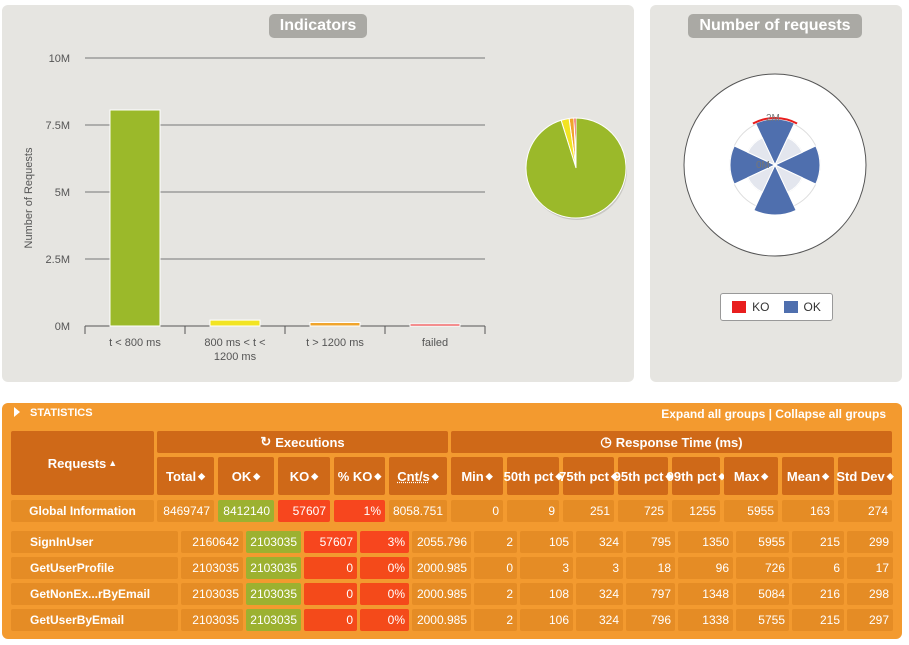 The height and width of the screenshot is (645, 909). I want to click on column-header-label: Max, so click(746, 476).